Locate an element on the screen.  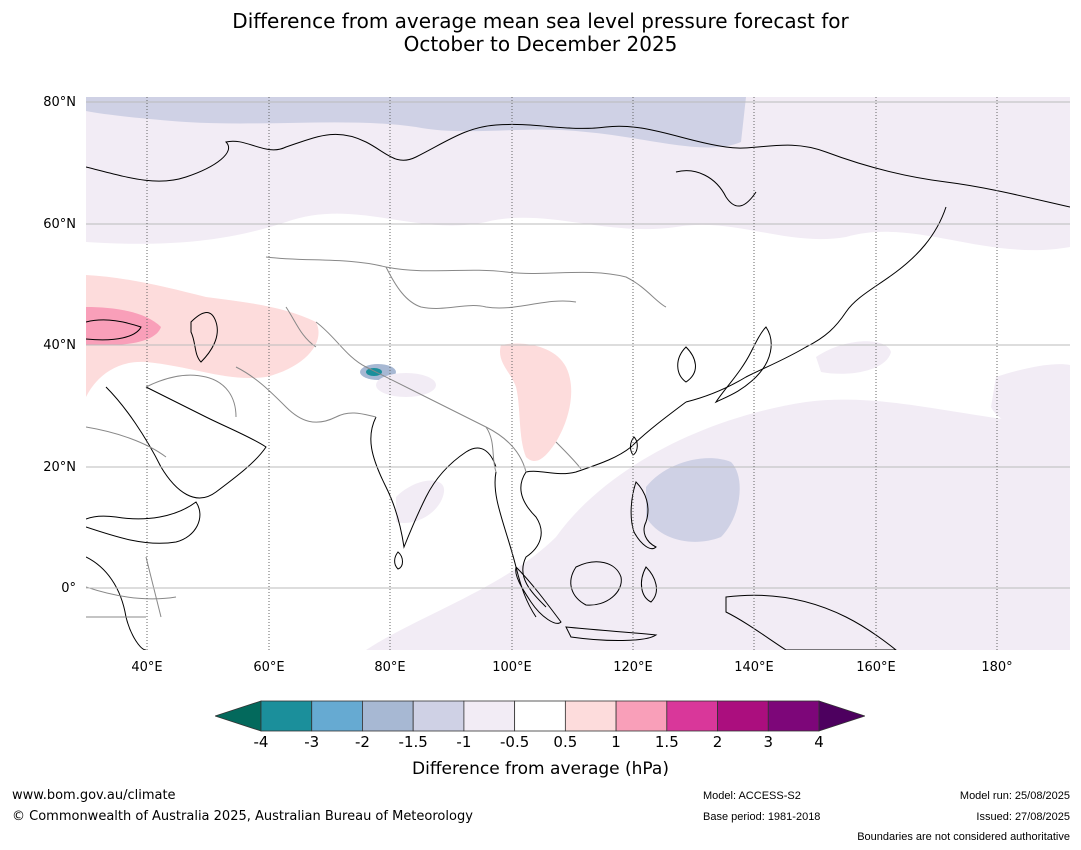
colorbar-tick-label: -1 is located at coordinates (464, 742).